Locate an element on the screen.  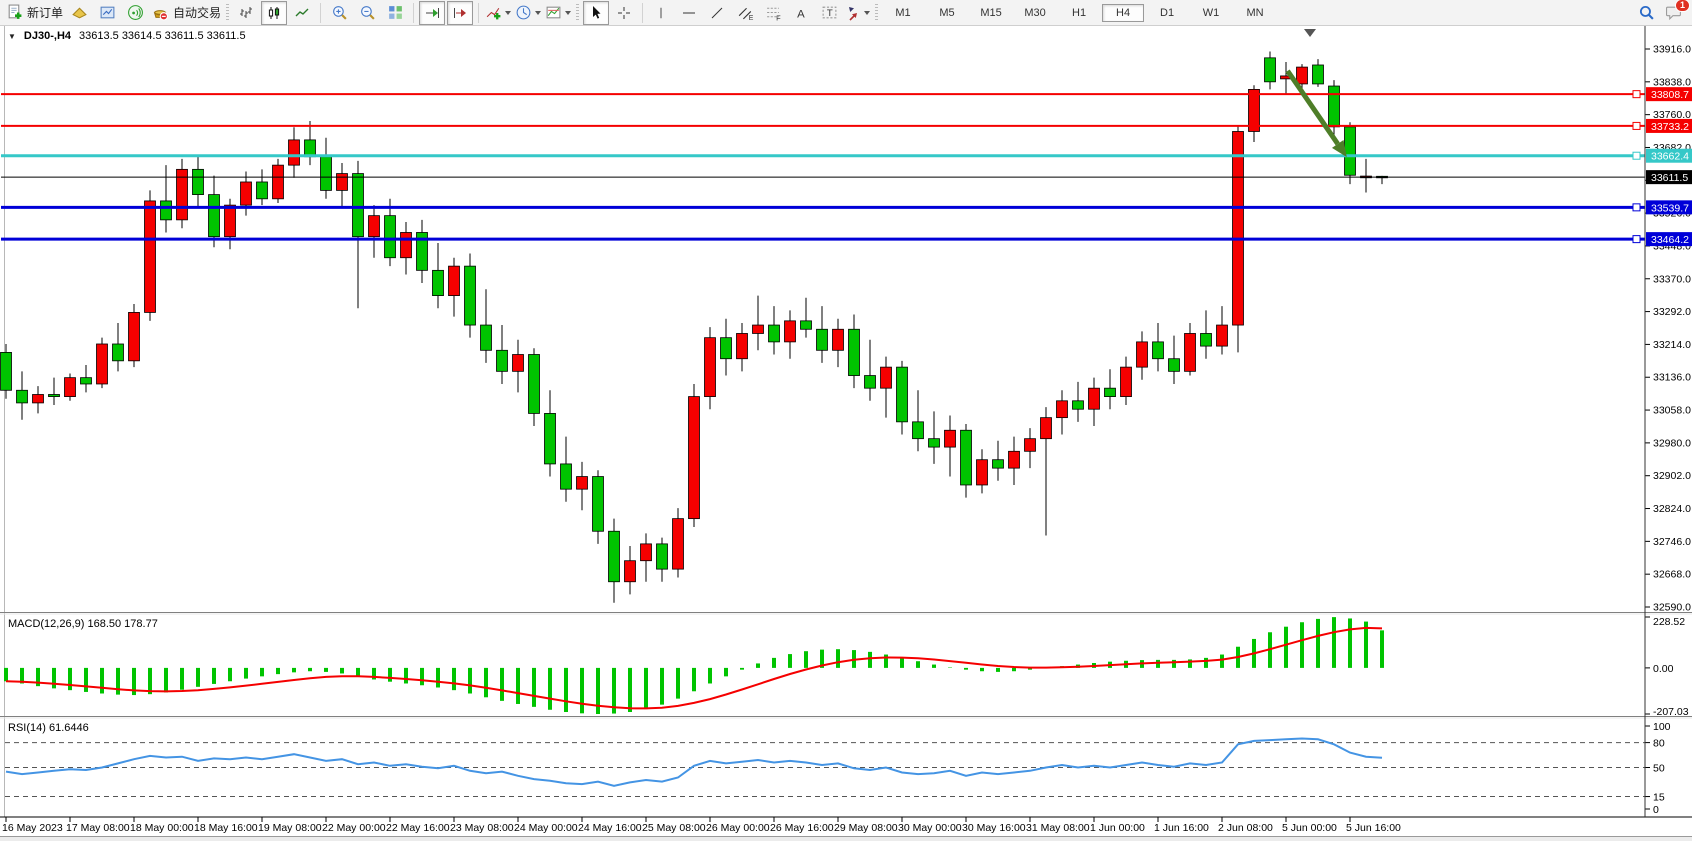
zoom-in-button is located at coordinates (339, 13).